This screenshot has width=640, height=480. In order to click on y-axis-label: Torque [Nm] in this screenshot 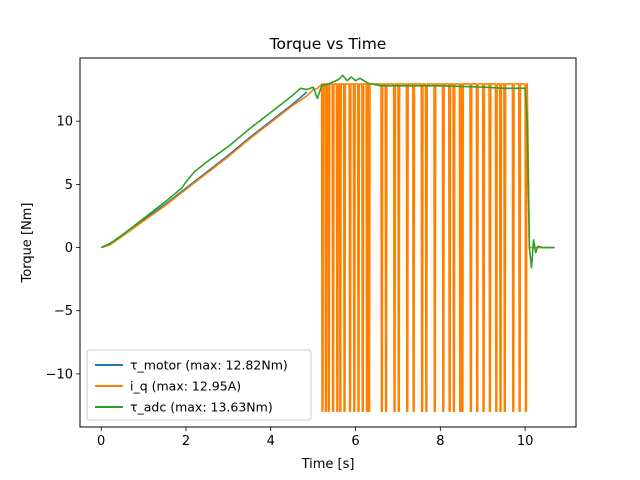, I will do `click(27, 243)`.